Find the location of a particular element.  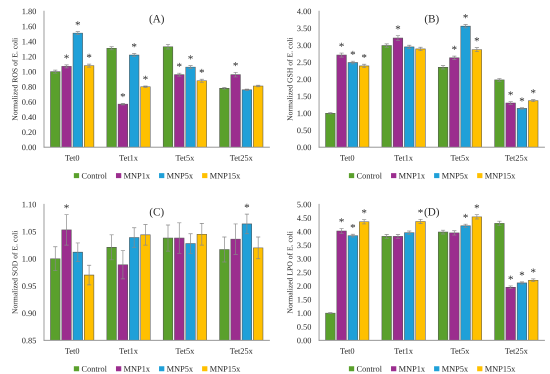

y-tick-label: 1.05 is located at coordinates (29, 231).